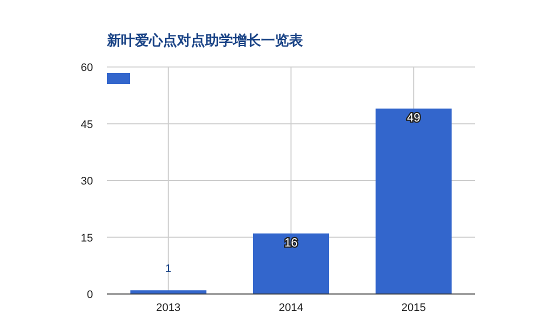 The height and width of the screenshot is (327, 553). I want to click on data-label: 1, so click(168, 269).